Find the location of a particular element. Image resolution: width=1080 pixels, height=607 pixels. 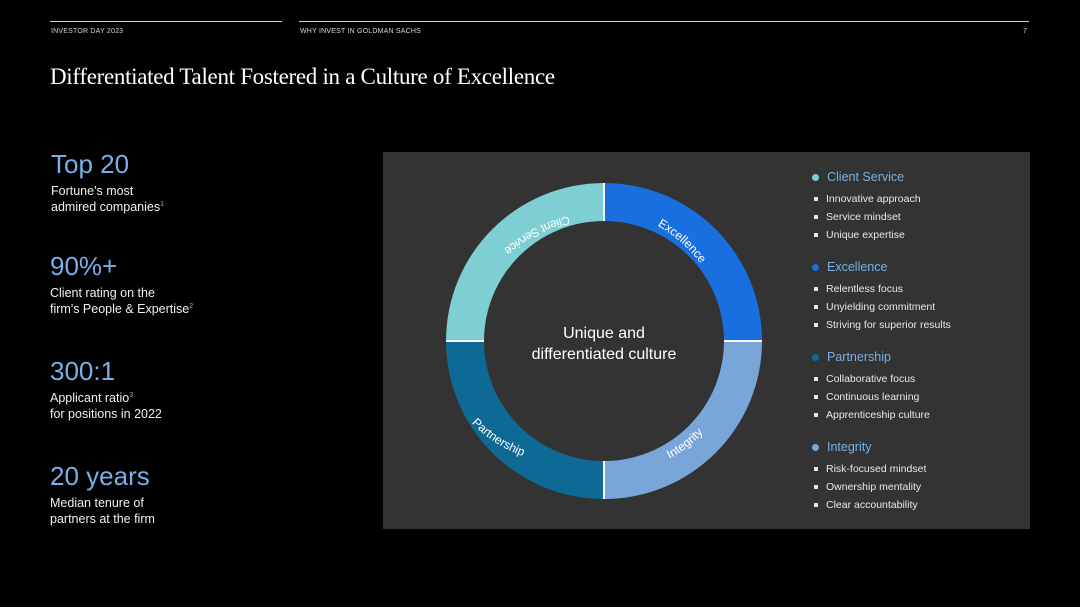

legend-item: Service mindset is located at coordinates (917, 217).